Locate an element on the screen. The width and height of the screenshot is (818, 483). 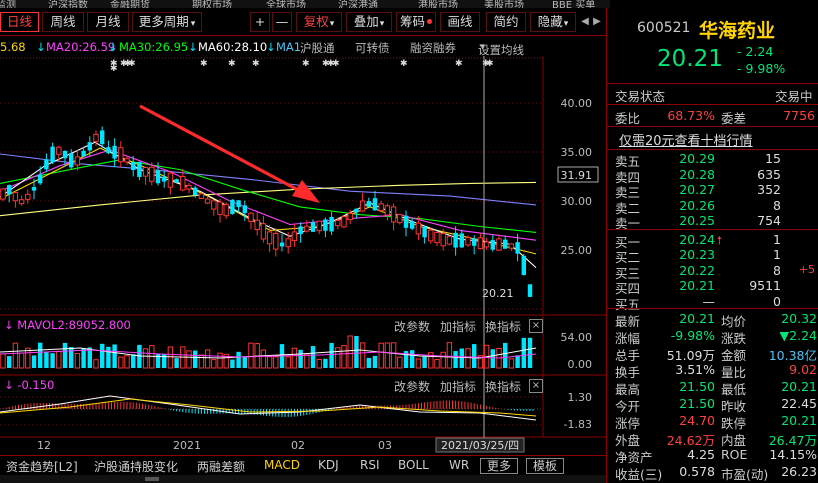
ask-row: 卖一 20.25 754 is located at coordinates (712, 222).